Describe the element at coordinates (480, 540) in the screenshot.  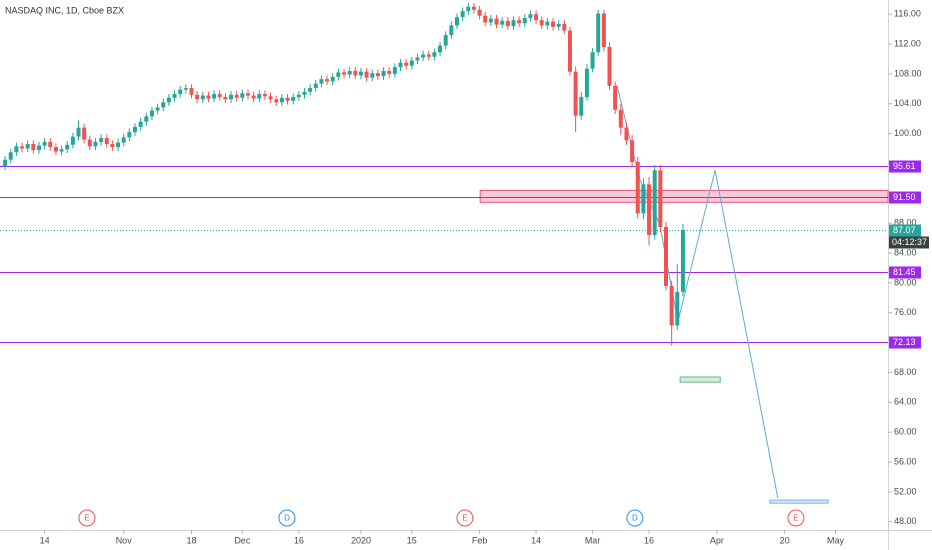
I see `x-tick-label: Feb` at that location.